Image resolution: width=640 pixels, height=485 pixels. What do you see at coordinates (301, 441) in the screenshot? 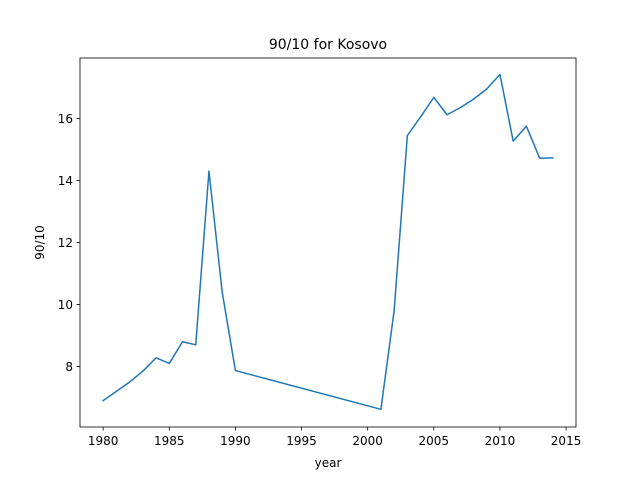
I see `x-tick-label: 1995` at bounding box center [301, 441].